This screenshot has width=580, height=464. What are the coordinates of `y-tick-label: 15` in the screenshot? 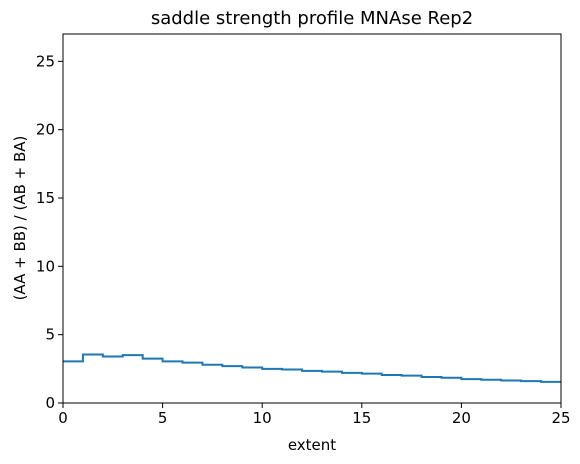 It's located at (45, 198).